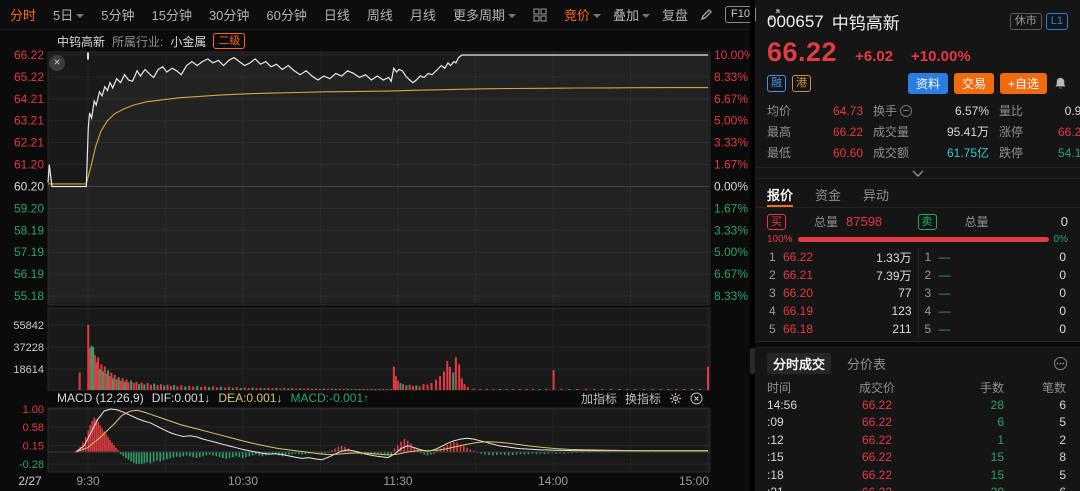  I want to click on limit-up-label: 涨停, so click(1011, 132).